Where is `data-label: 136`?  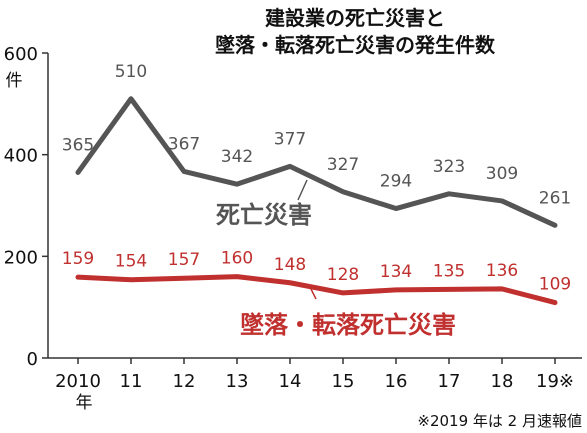 data-label: 136 is located at coordinates (502, 271).